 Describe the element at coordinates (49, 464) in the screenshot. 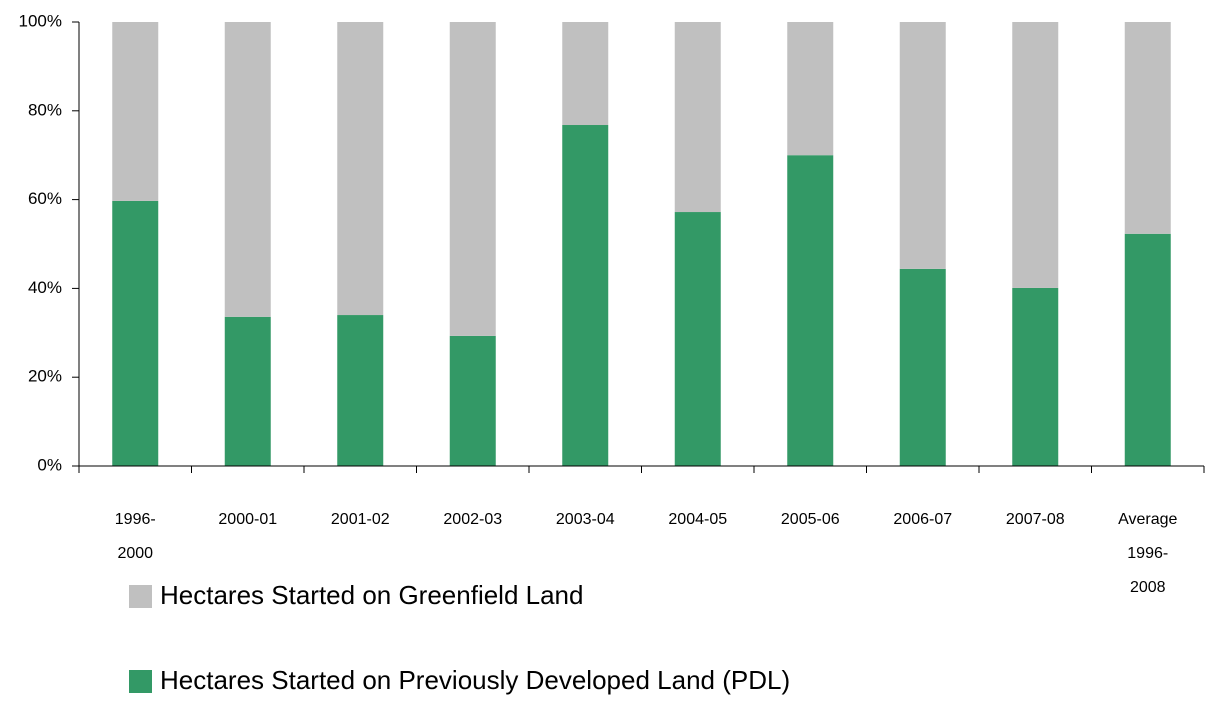

I see `y-tick-label: 0%` at that location.